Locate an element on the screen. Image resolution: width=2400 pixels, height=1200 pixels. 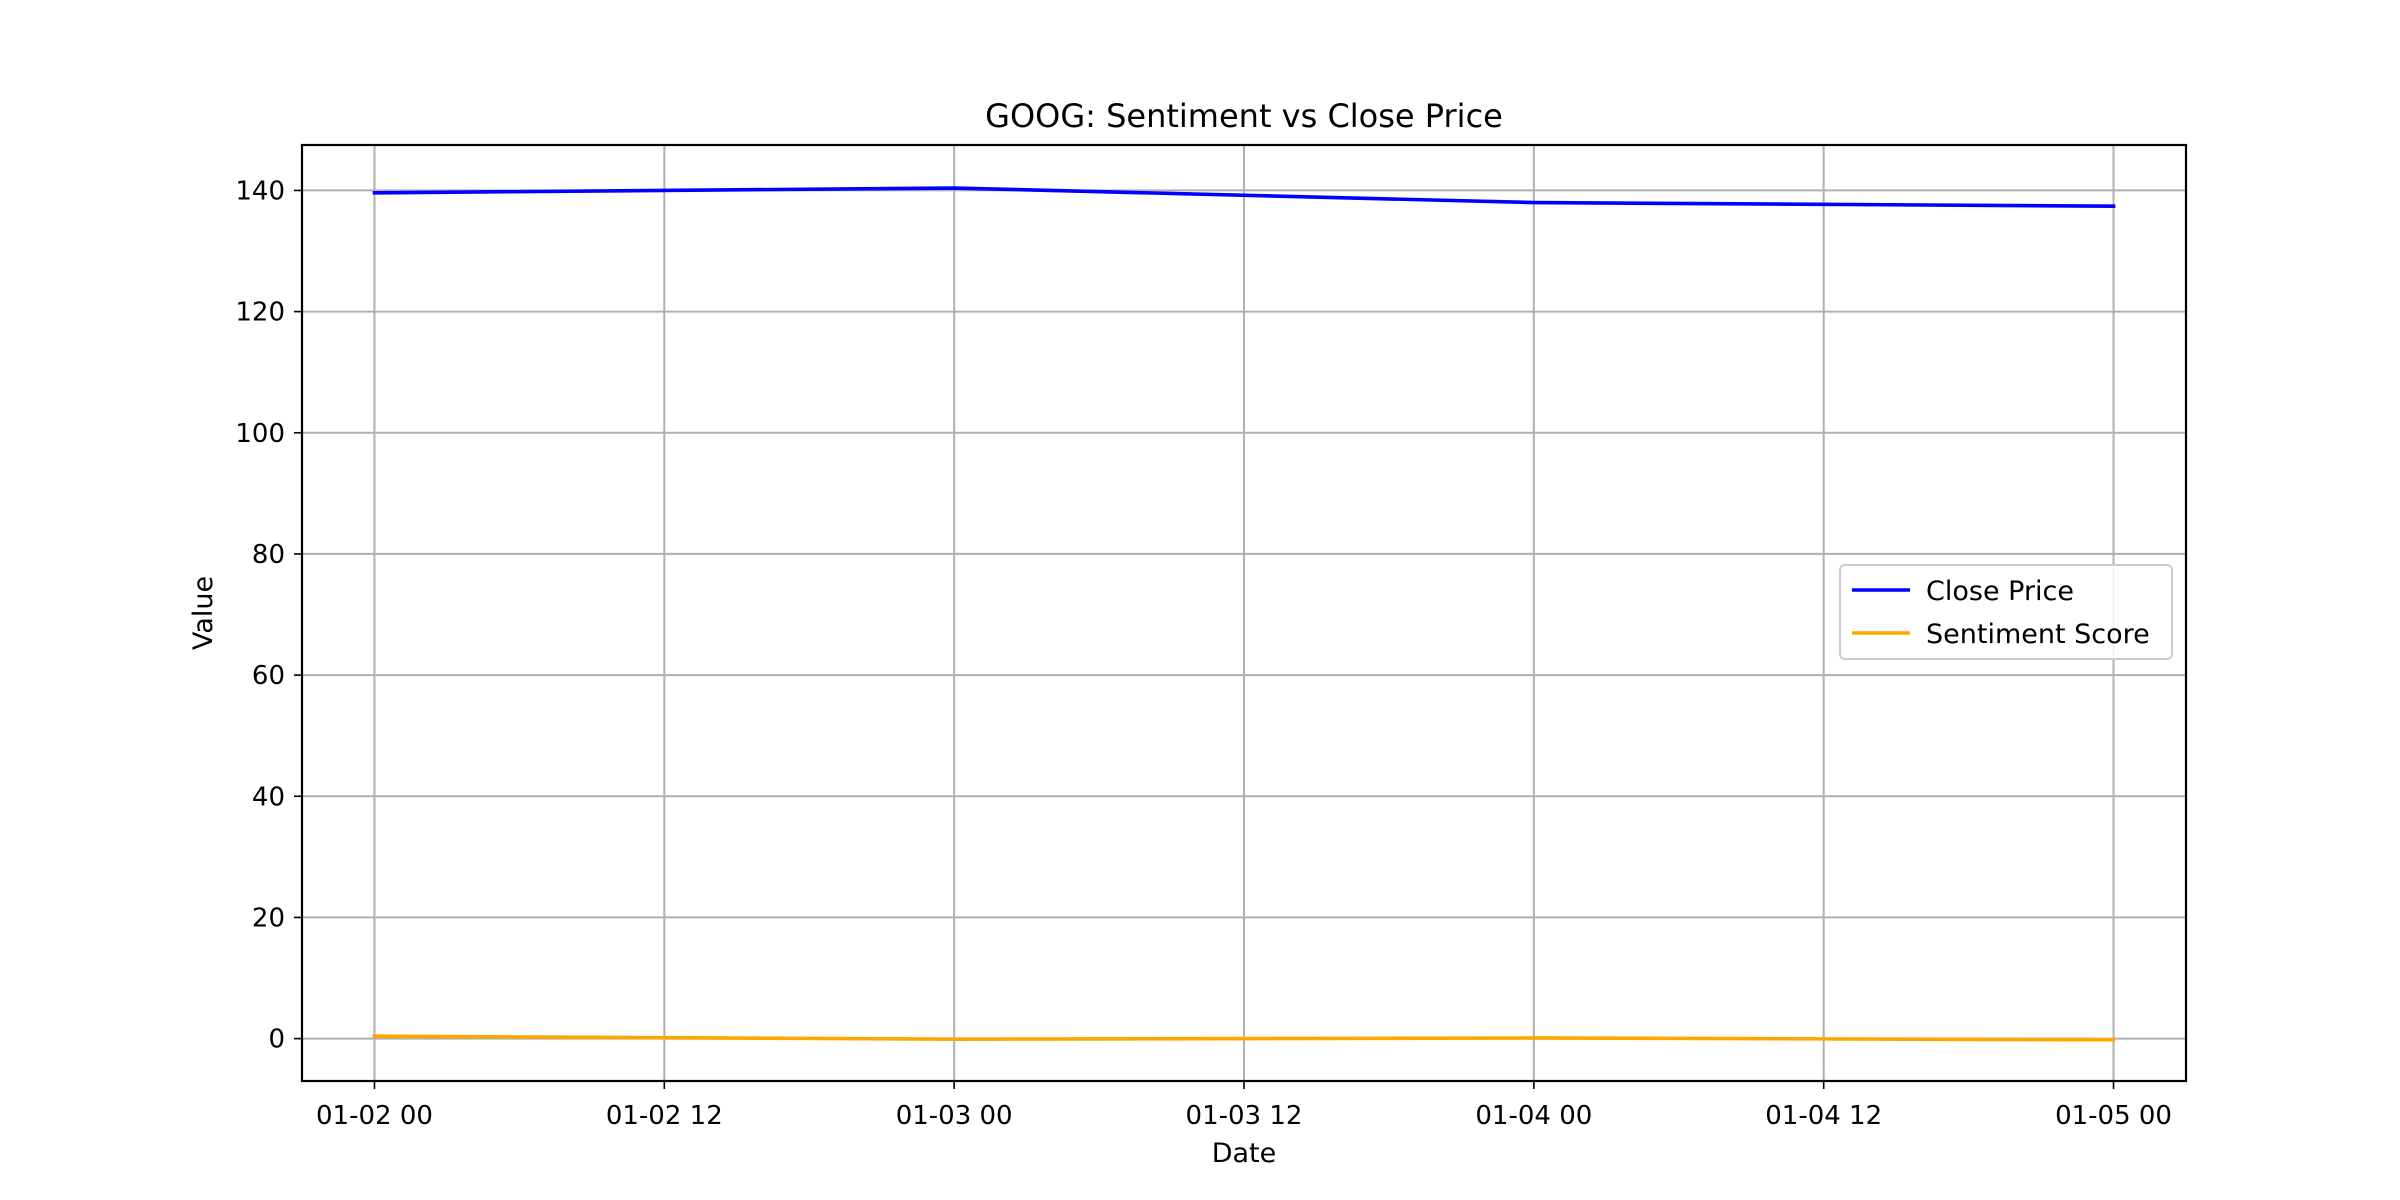
x-tick-label: 01-04 12 is located at coordinates (1823, 1116).